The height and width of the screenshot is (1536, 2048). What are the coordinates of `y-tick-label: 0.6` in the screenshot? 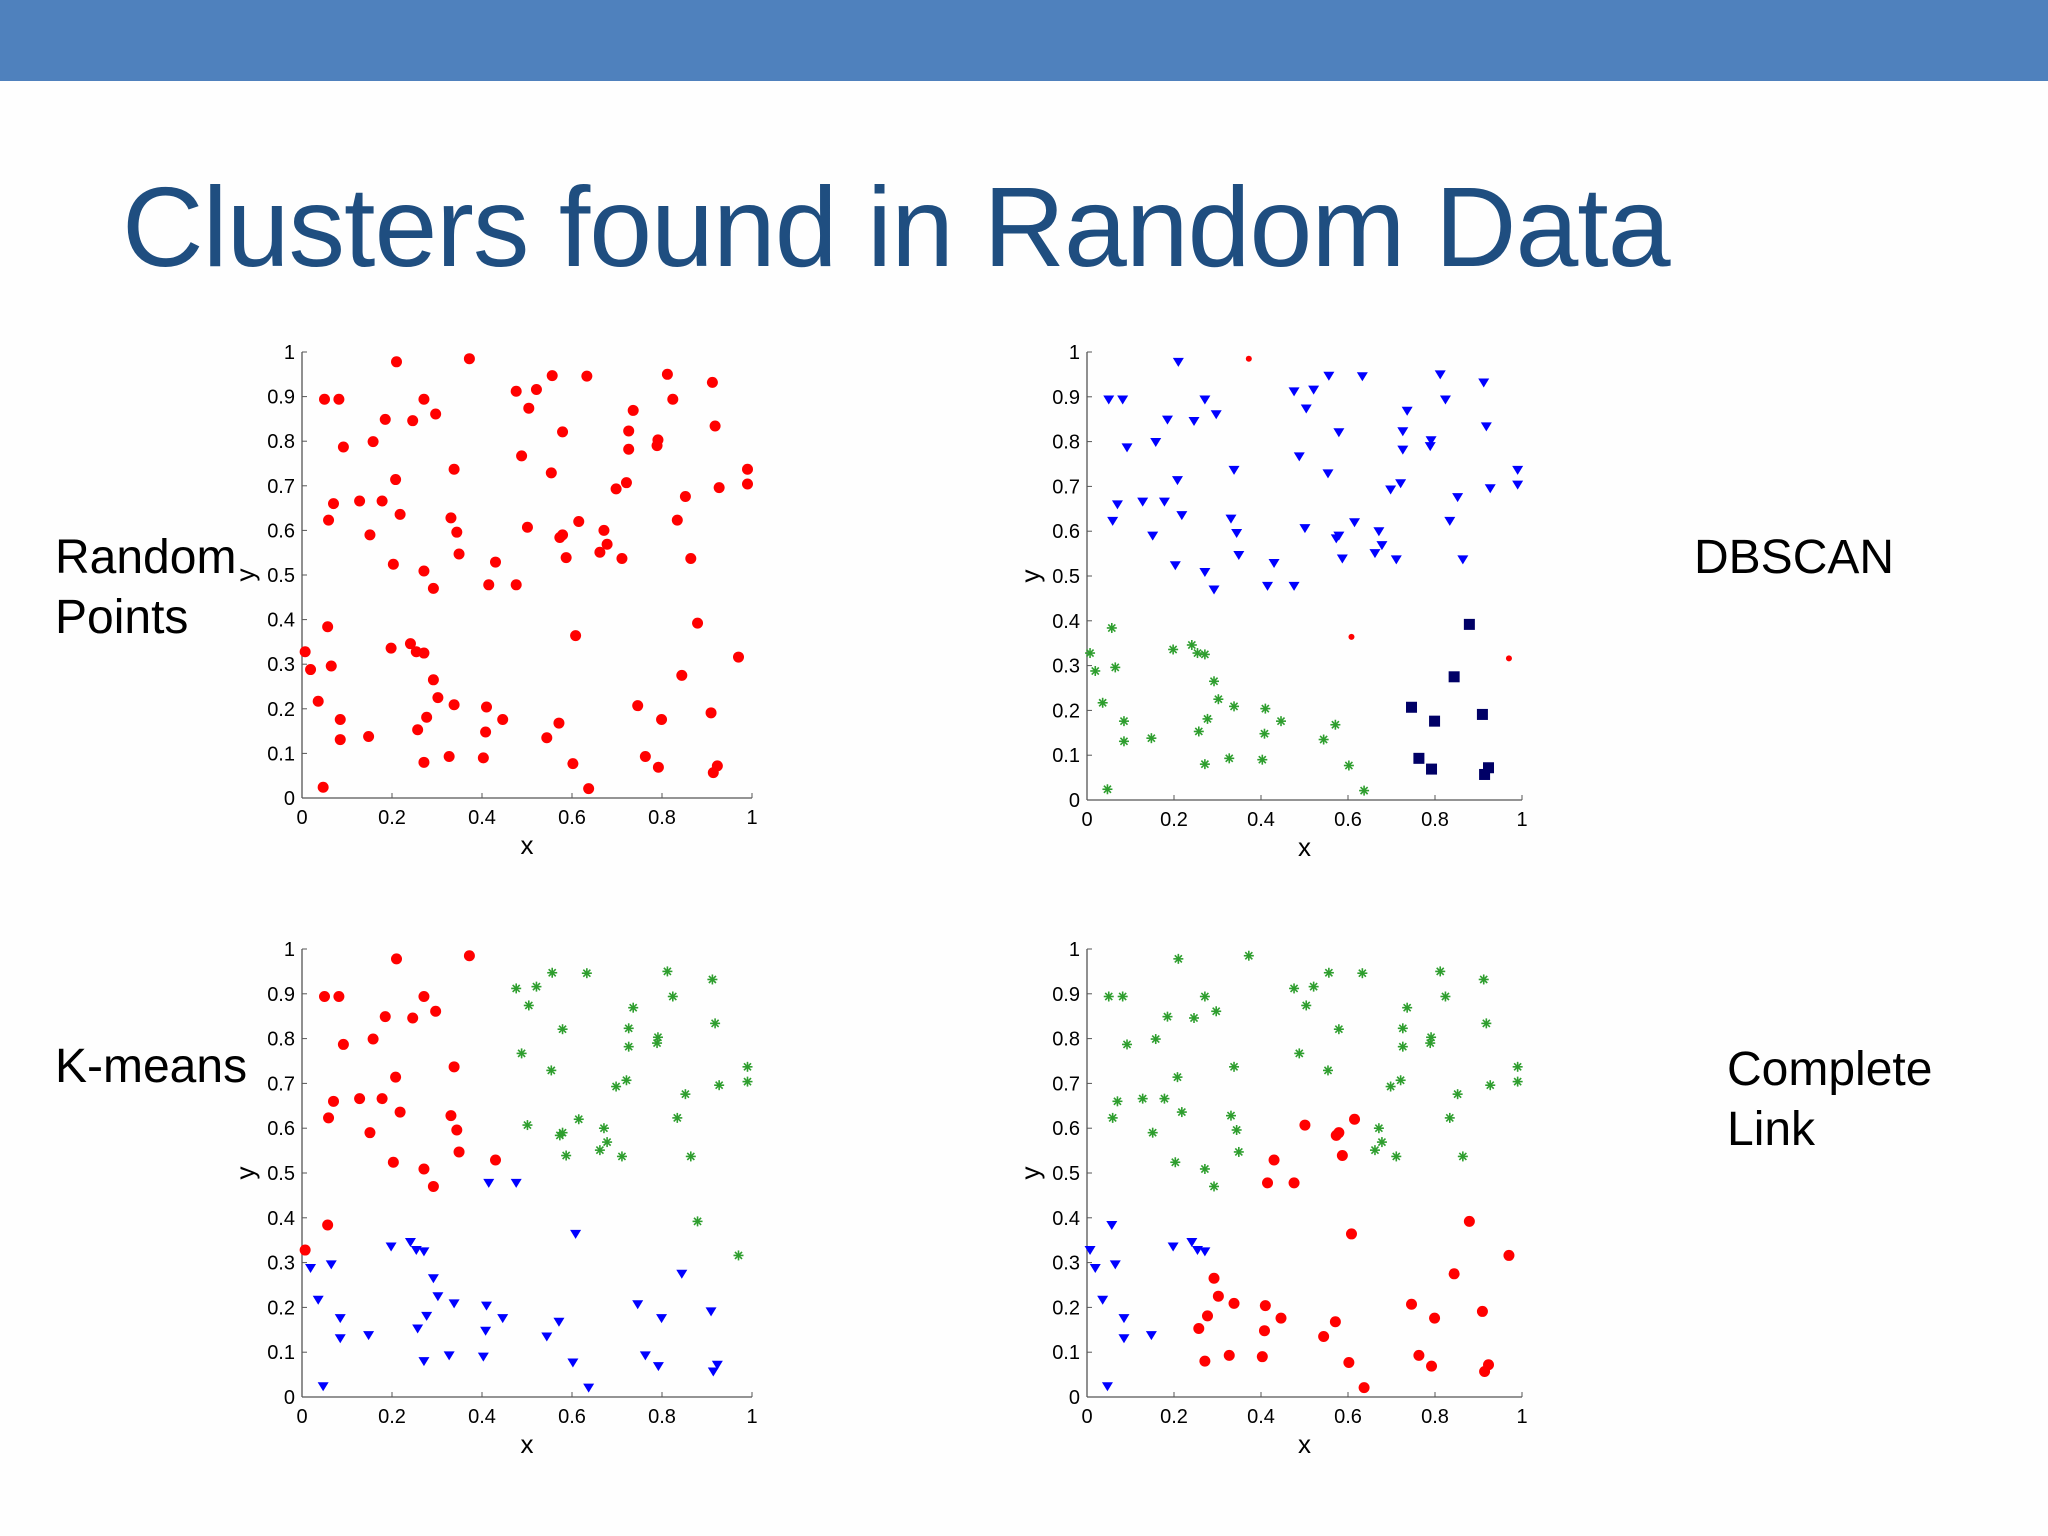 It's located at (1066, 1129).